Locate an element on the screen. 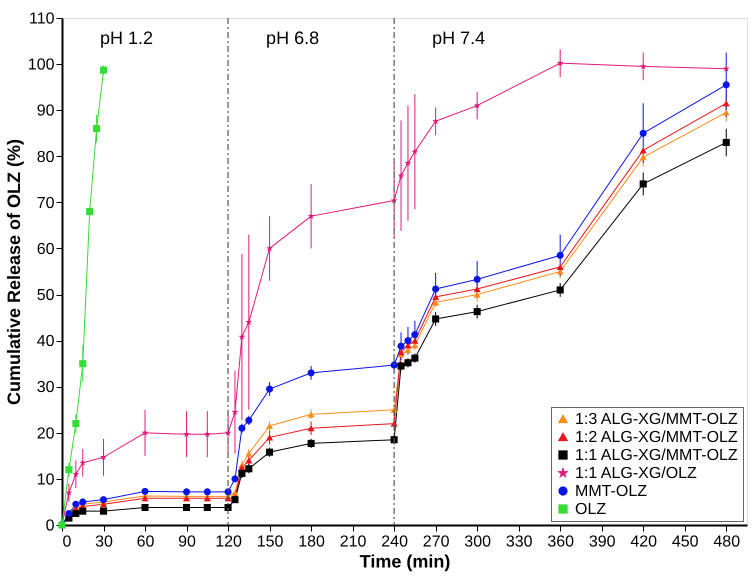 Image resolution: width=752 pixels, height=576 pixels. x-tick-label: 0 is located at coordinates (67, 542).